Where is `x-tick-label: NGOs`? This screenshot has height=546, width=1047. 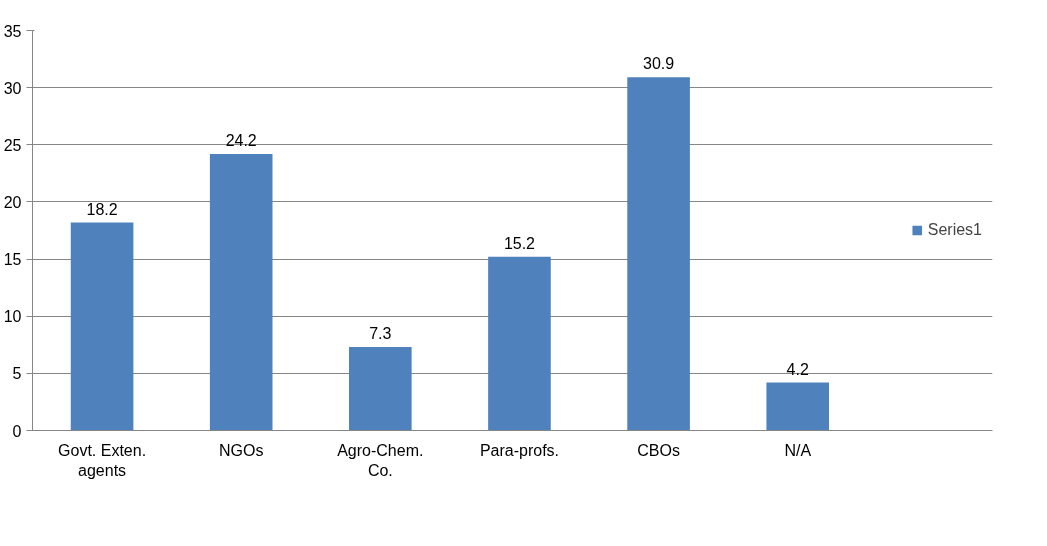
x-tick-label: NGOs is located at coordinates (241, 450).